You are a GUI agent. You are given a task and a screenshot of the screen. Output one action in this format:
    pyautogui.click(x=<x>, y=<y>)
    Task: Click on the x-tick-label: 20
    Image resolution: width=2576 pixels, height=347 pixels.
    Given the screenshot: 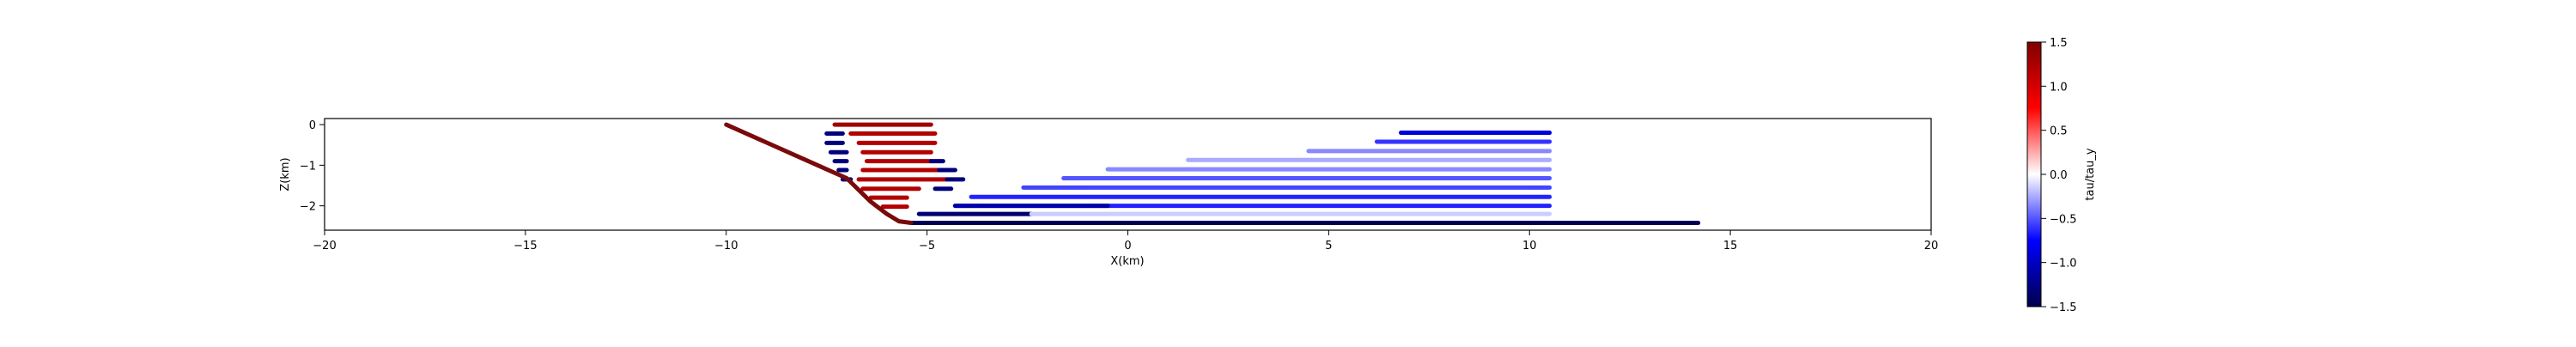 What is the action you would take?
    pyautogui.click(x=1931, y=246)
    